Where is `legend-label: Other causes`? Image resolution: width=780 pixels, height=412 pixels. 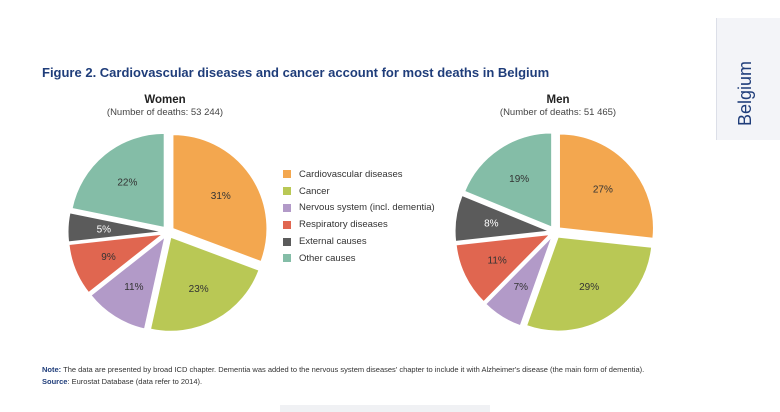 legend-label: Other causes is located at coordinates (327, 258).